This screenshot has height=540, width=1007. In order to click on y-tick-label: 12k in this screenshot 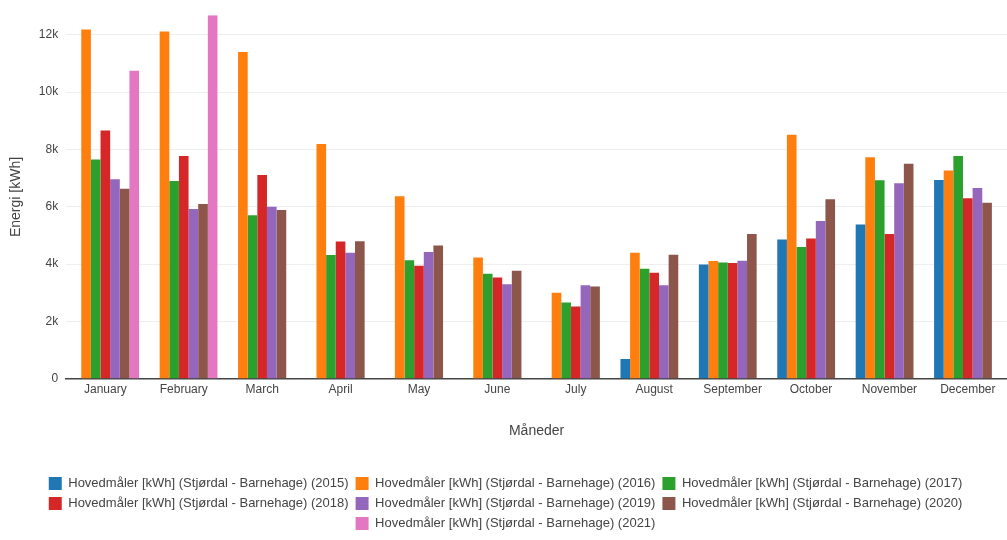, I will do `click(49, 34)`.